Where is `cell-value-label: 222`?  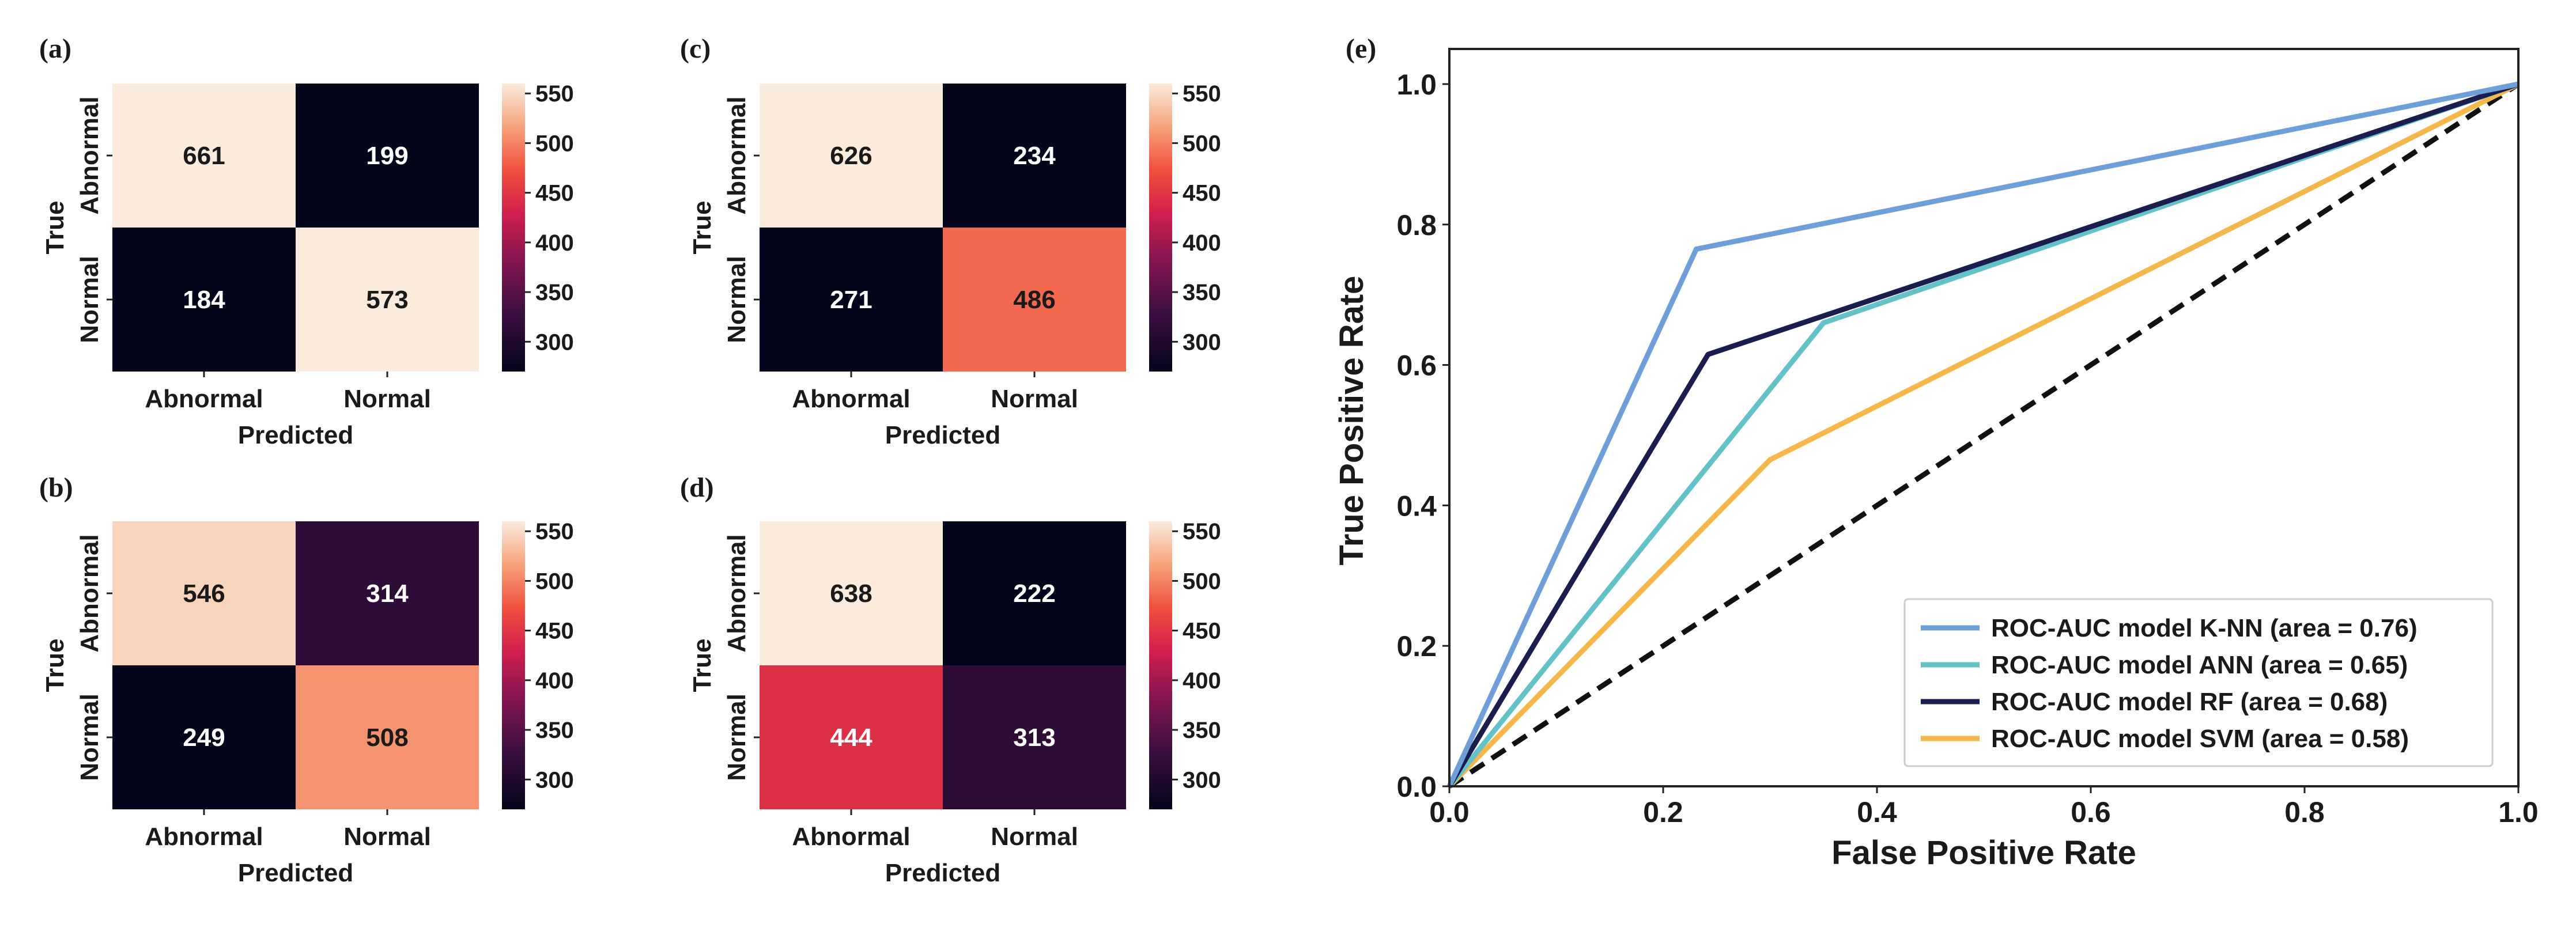 cell-value-label: 222 is located at coordinates (1034, 593).